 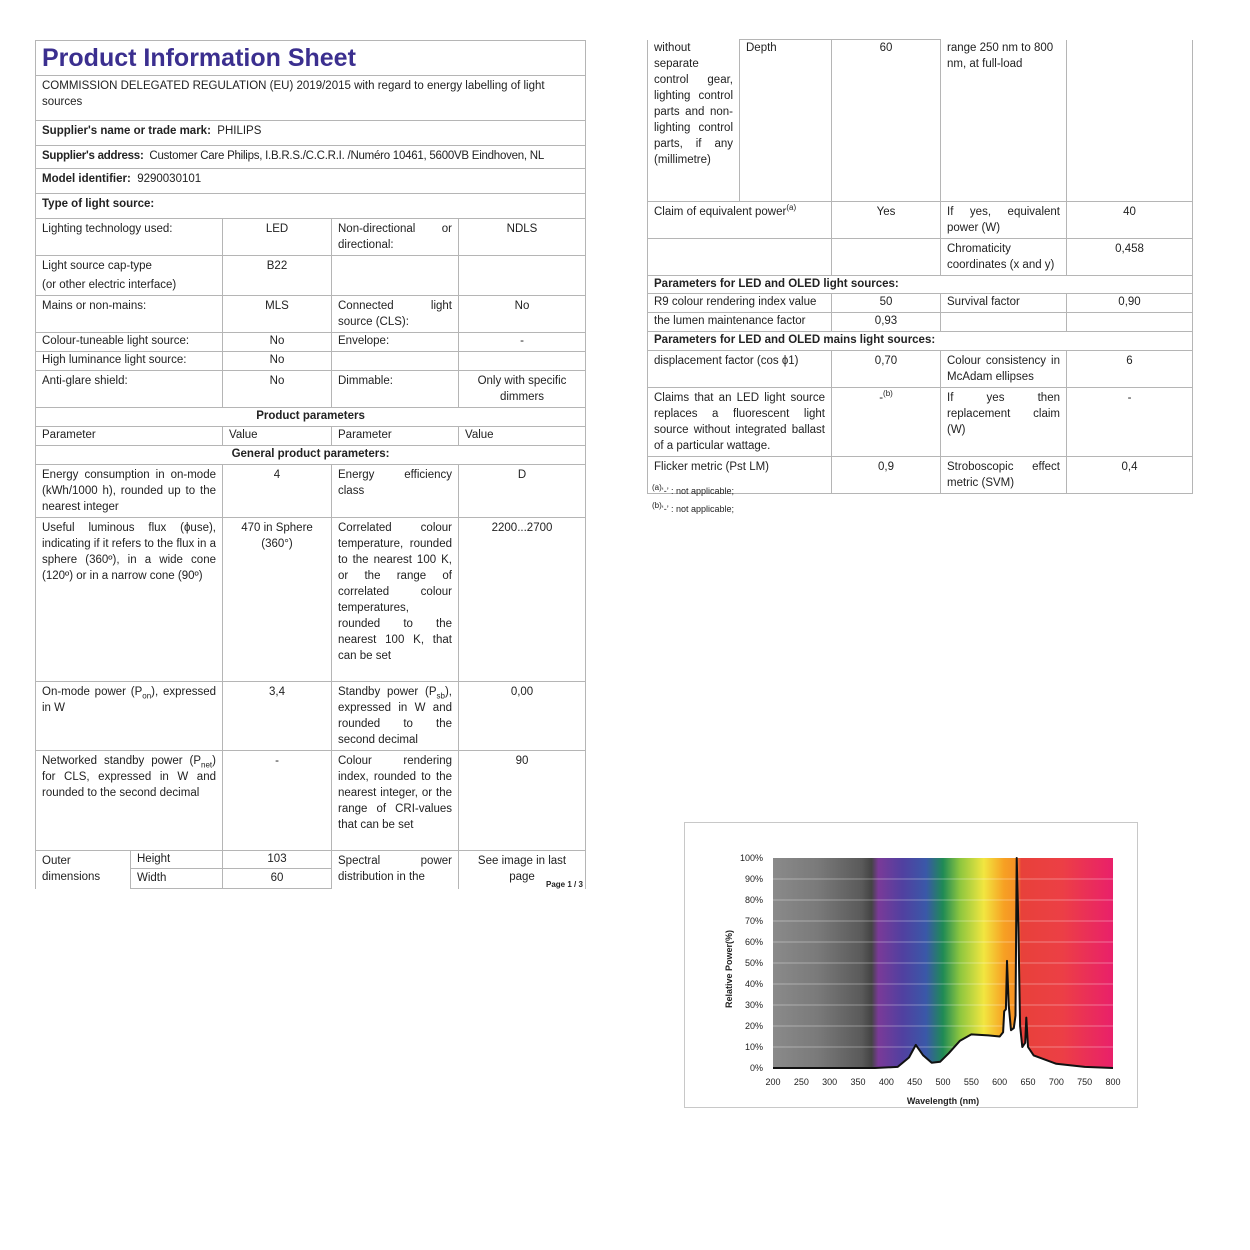 What do you see at coordinates (754, 900) in the screenshot?
I see `y-tick-label: 80%` at bounding box center [754, 900].